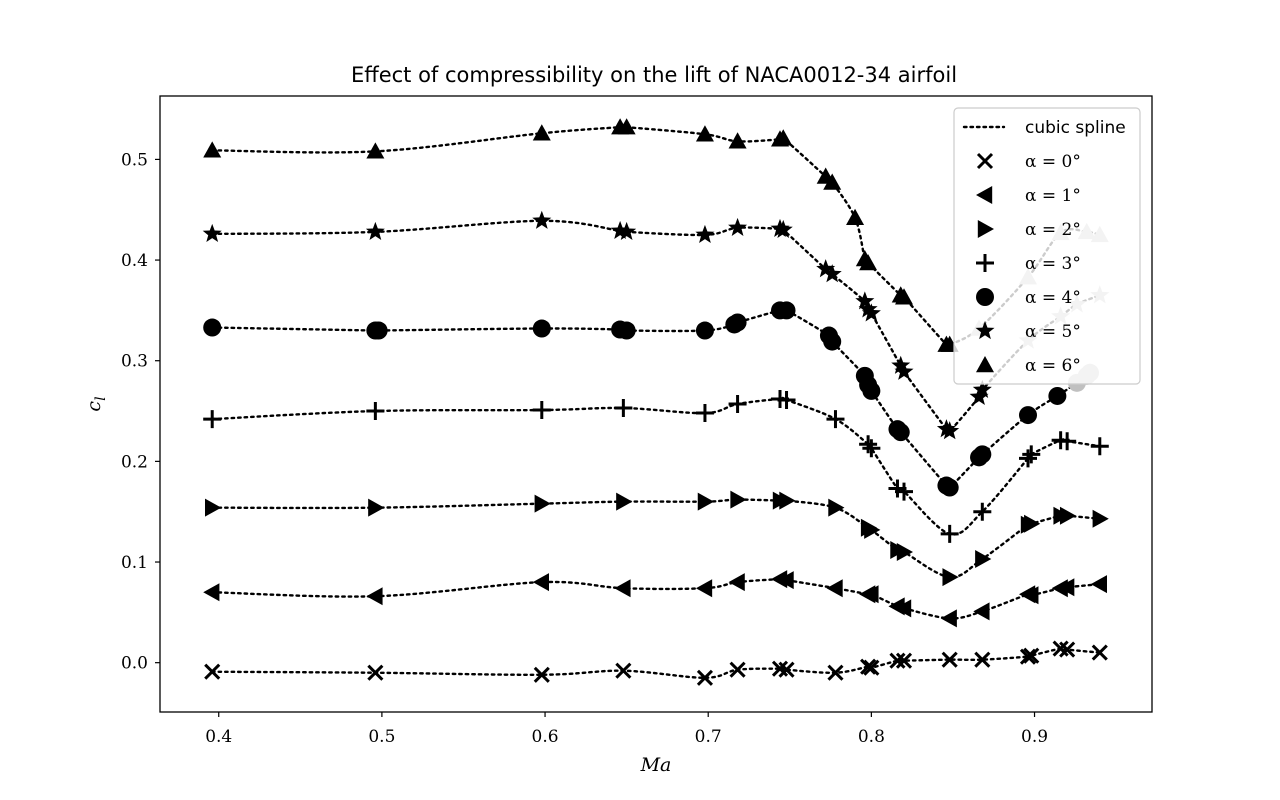 The width and height of the screenshot is (1280, 800). What do you see at coordinates (708, 737) in the screenshot?
I see `x-tick-label: 0.7` at bounding box center [708, 737].